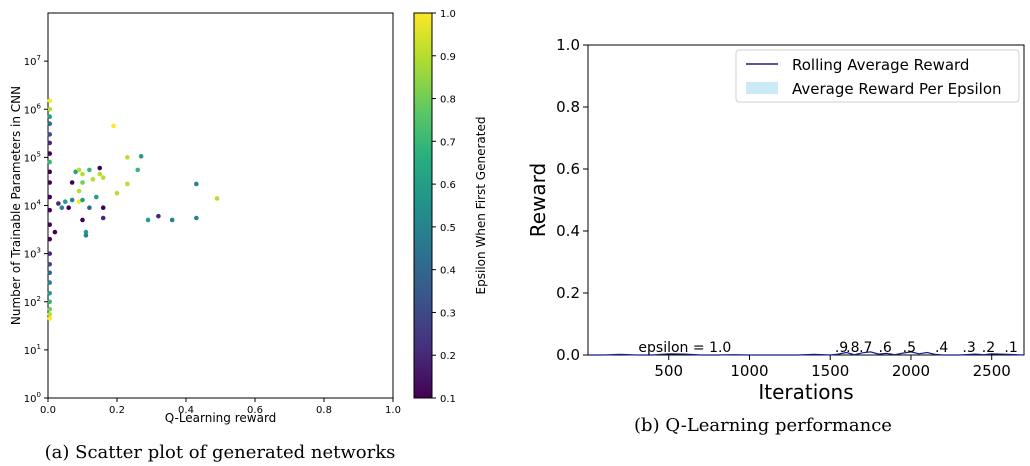 The image size is (1030, 466). What do you see at coordinates (568, 107) in the screenshot?
I see `line-y-tick-label: 0.8` at bounding box center [568, 107].